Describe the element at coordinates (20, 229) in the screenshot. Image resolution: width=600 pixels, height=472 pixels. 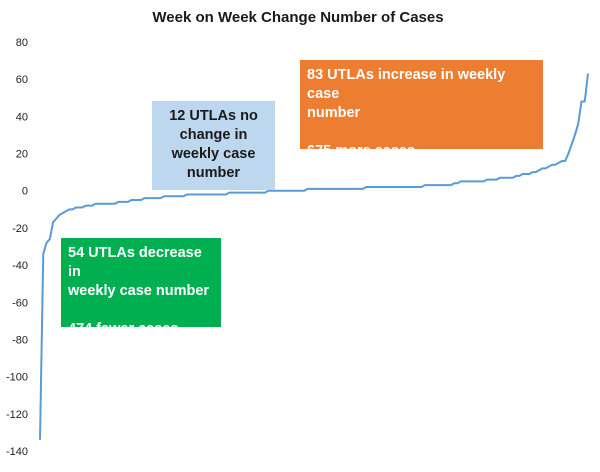
I see `y-tick-label: -20` at that location.